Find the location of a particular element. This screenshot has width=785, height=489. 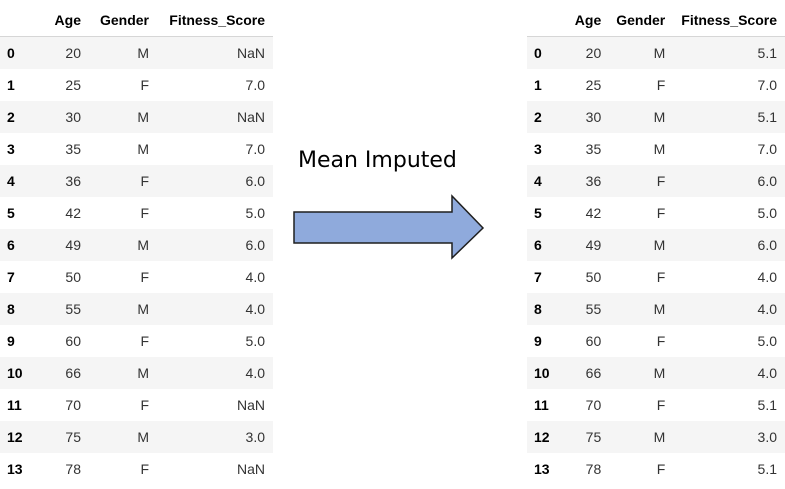

age-cell: 35 is located at coordinates (73, 149).